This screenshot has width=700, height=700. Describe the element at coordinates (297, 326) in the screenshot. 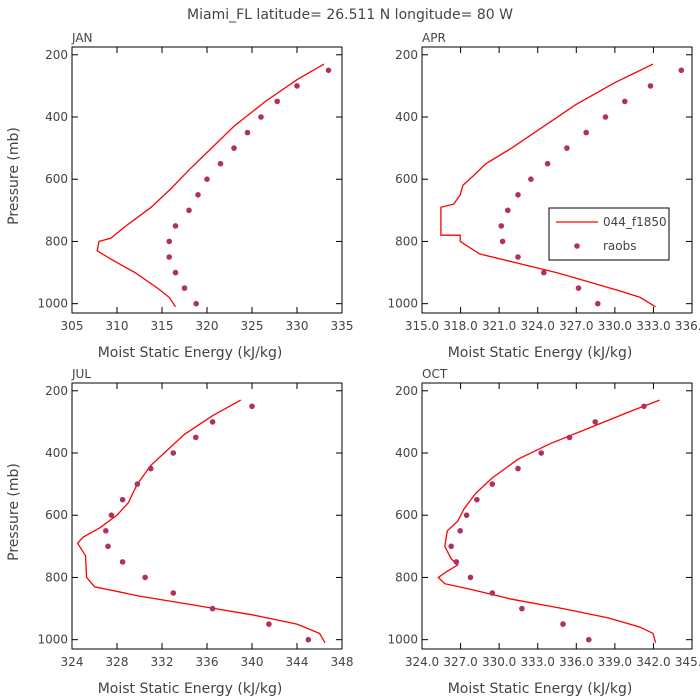

I see `x-tick-label: 330` at that location.